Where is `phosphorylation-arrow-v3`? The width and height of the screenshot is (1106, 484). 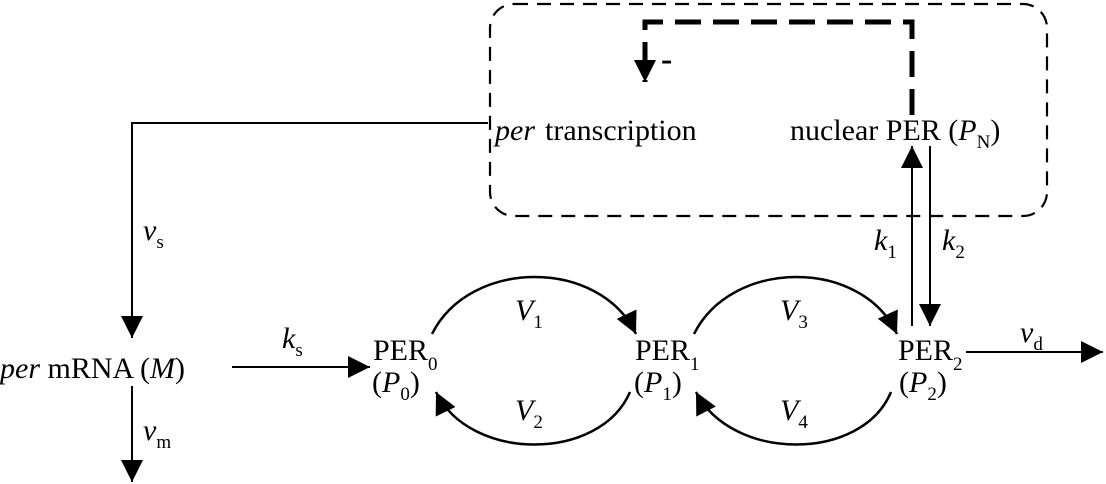
phosphorylation-arrow-v3 is located at coordinates (795, 305).